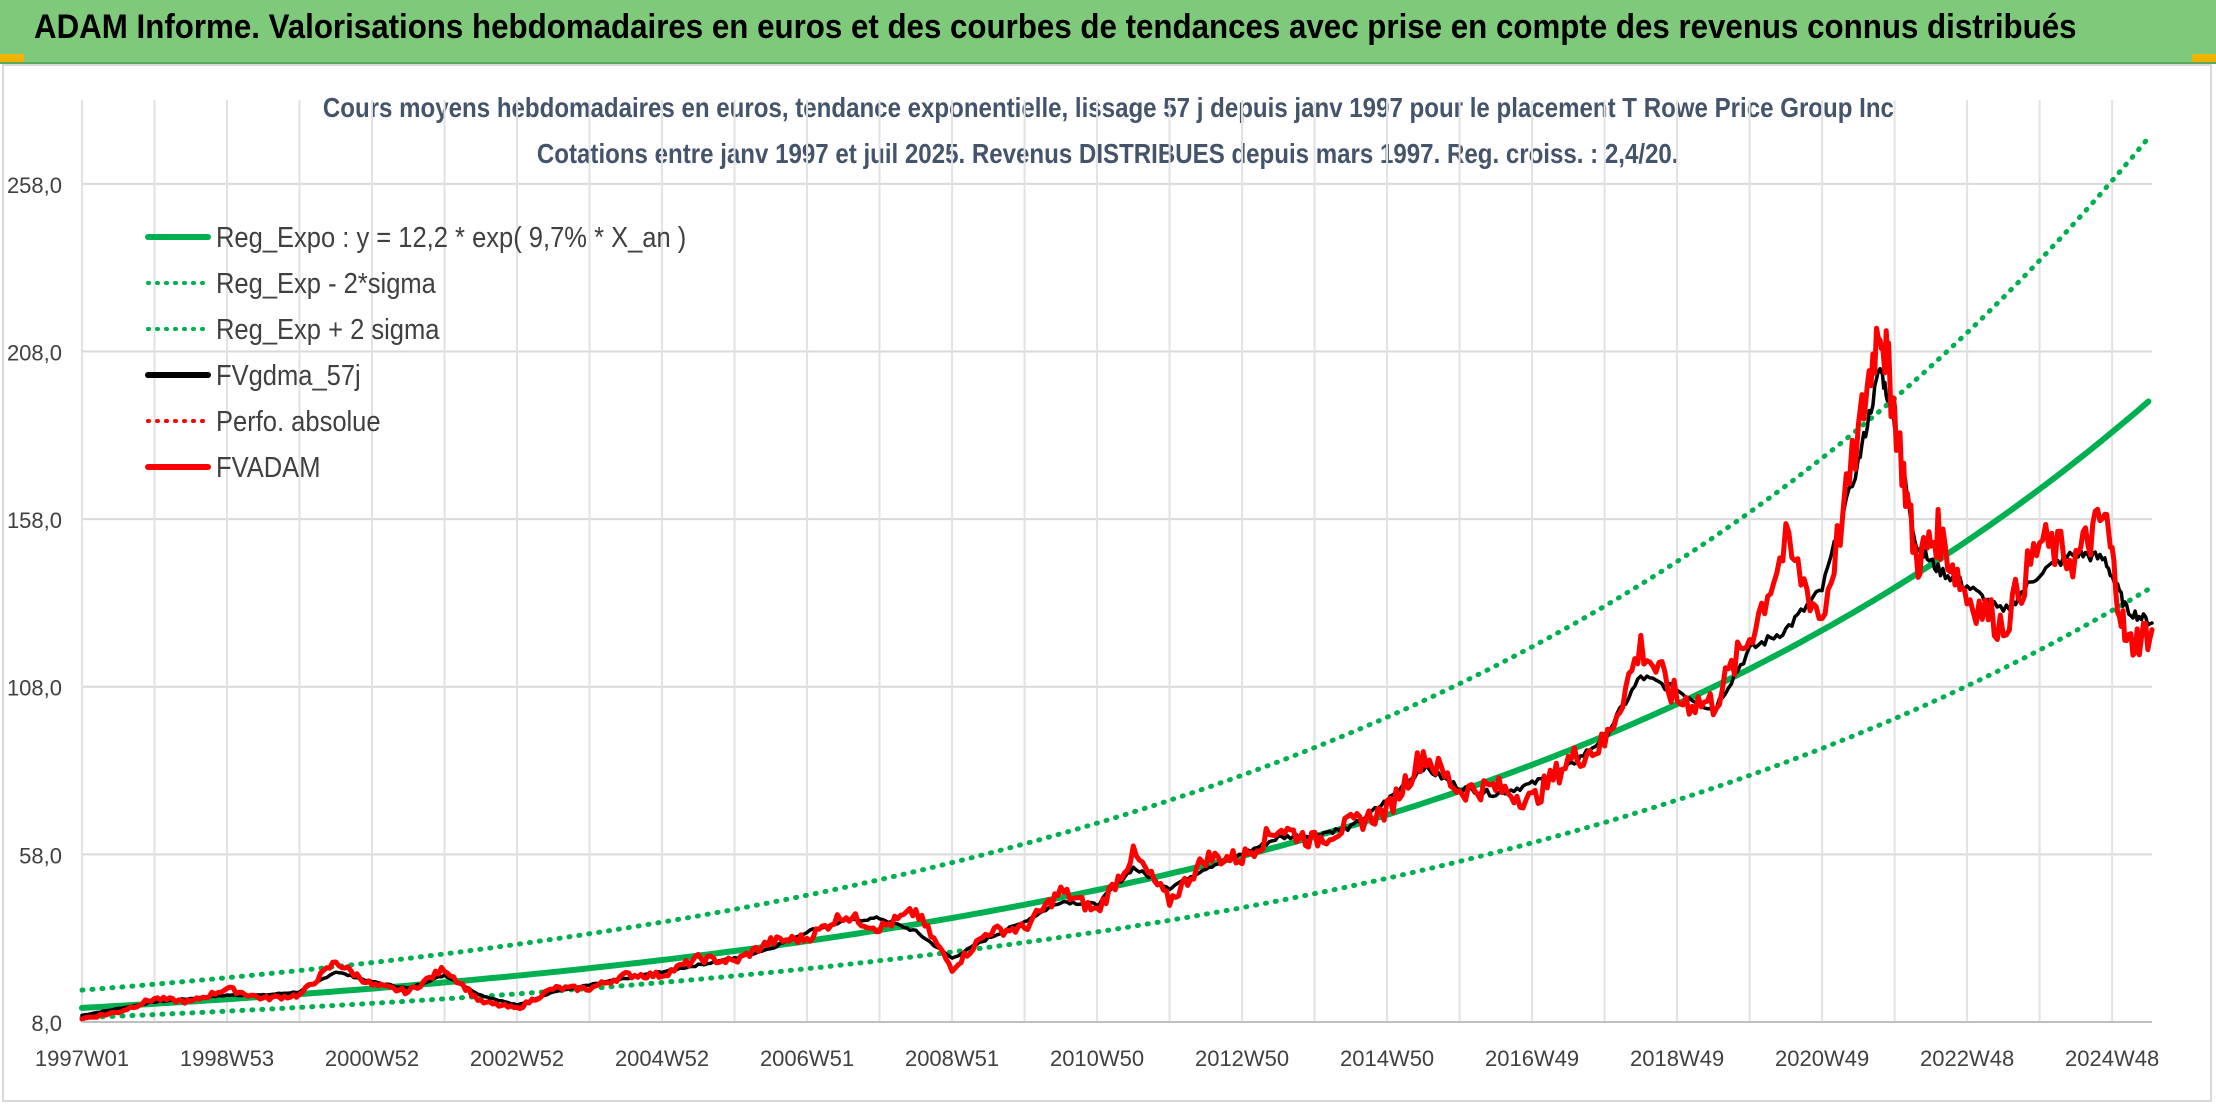 This screenshot has width=2216, height=1106. What do you see at coordinates (372, 1058) in the screenshot?
I see `x-tick-label: 2000W52` at bounding box center [372, 1058].